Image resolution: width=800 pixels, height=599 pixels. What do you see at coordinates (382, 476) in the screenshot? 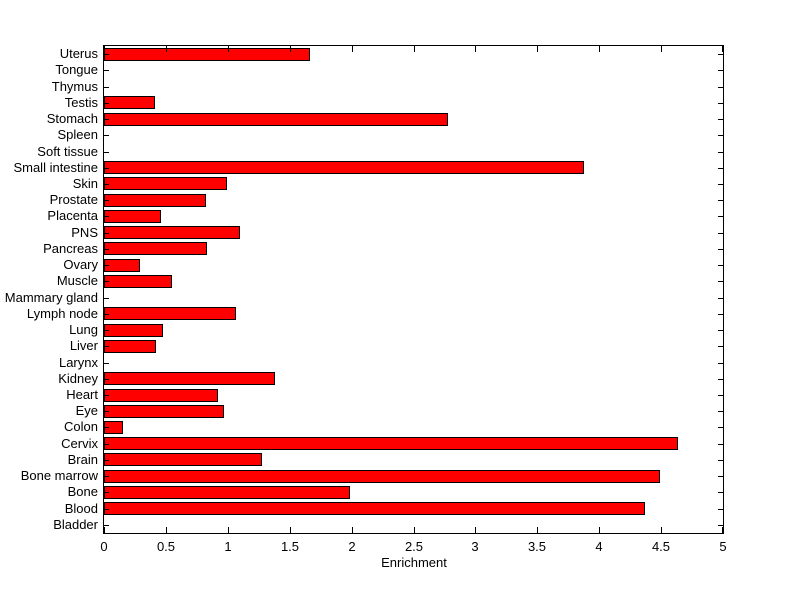
I see `bar-bone-marrow` at bounding box center [382, 476].